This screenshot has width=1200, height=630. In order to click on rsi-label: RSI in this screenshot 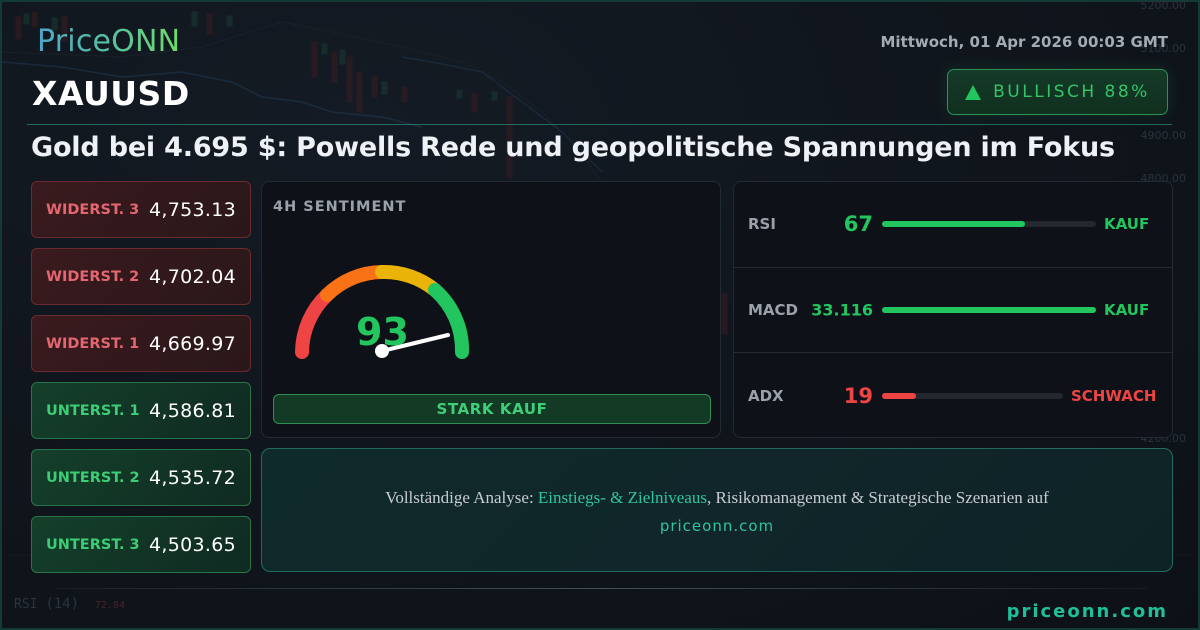, I will do `click(26, 604)`.